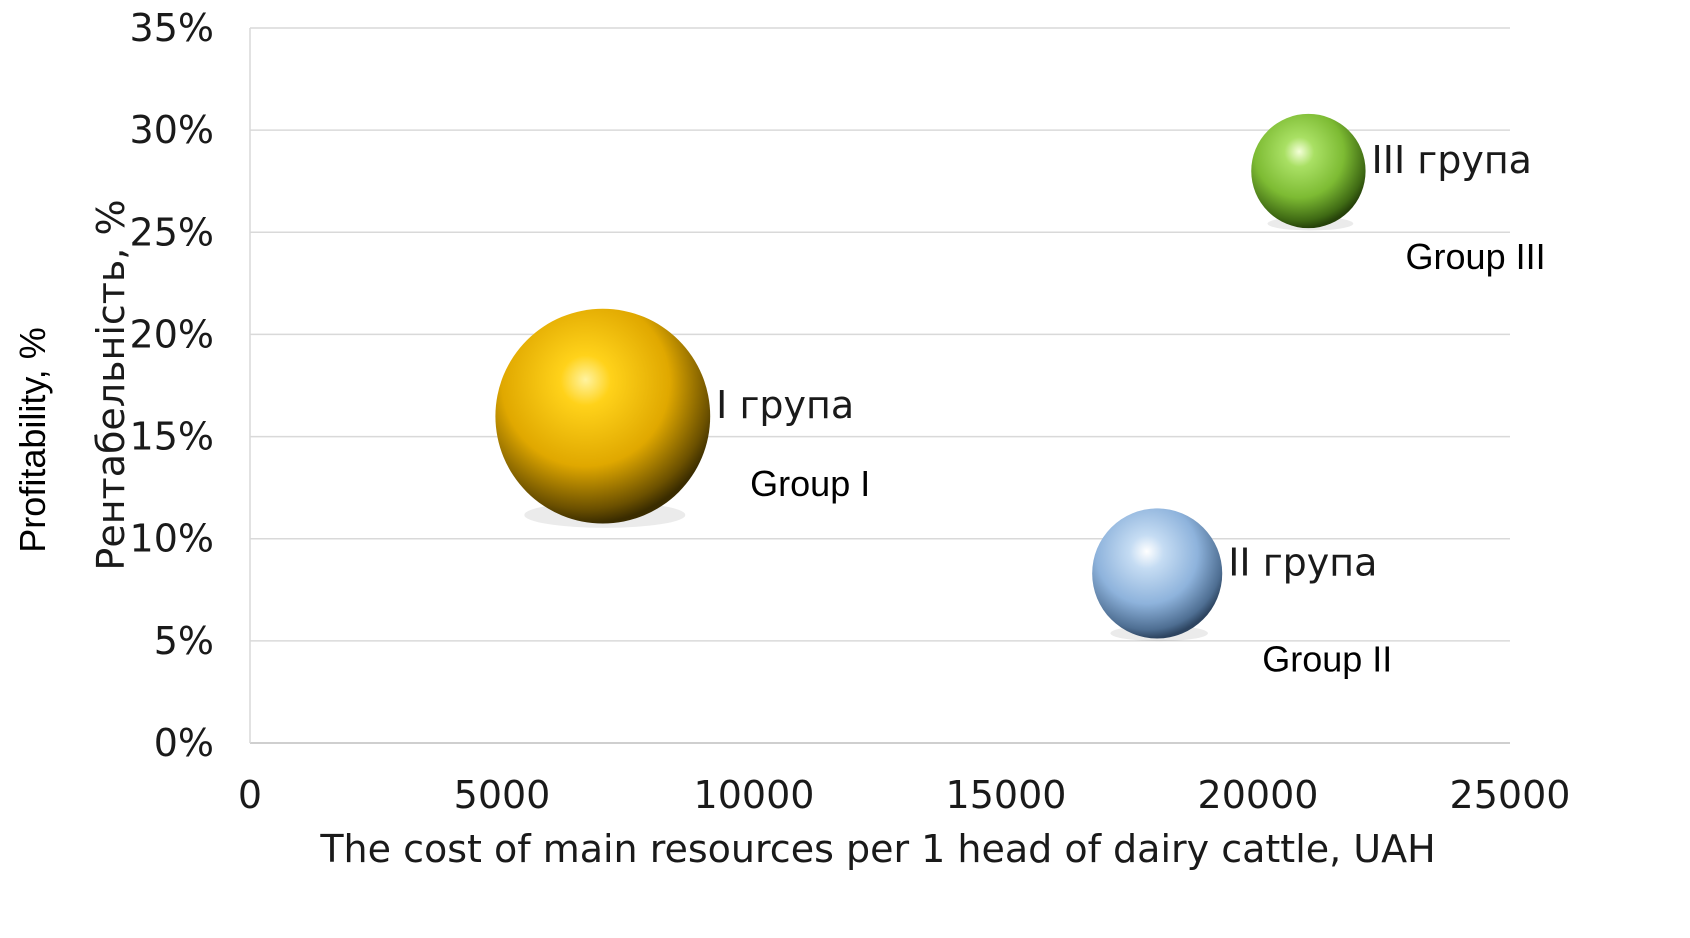  Describe the element at coordinates (111, 384) in the screenshot. I see `y-axis-title: Рентабельність, %` at that location.